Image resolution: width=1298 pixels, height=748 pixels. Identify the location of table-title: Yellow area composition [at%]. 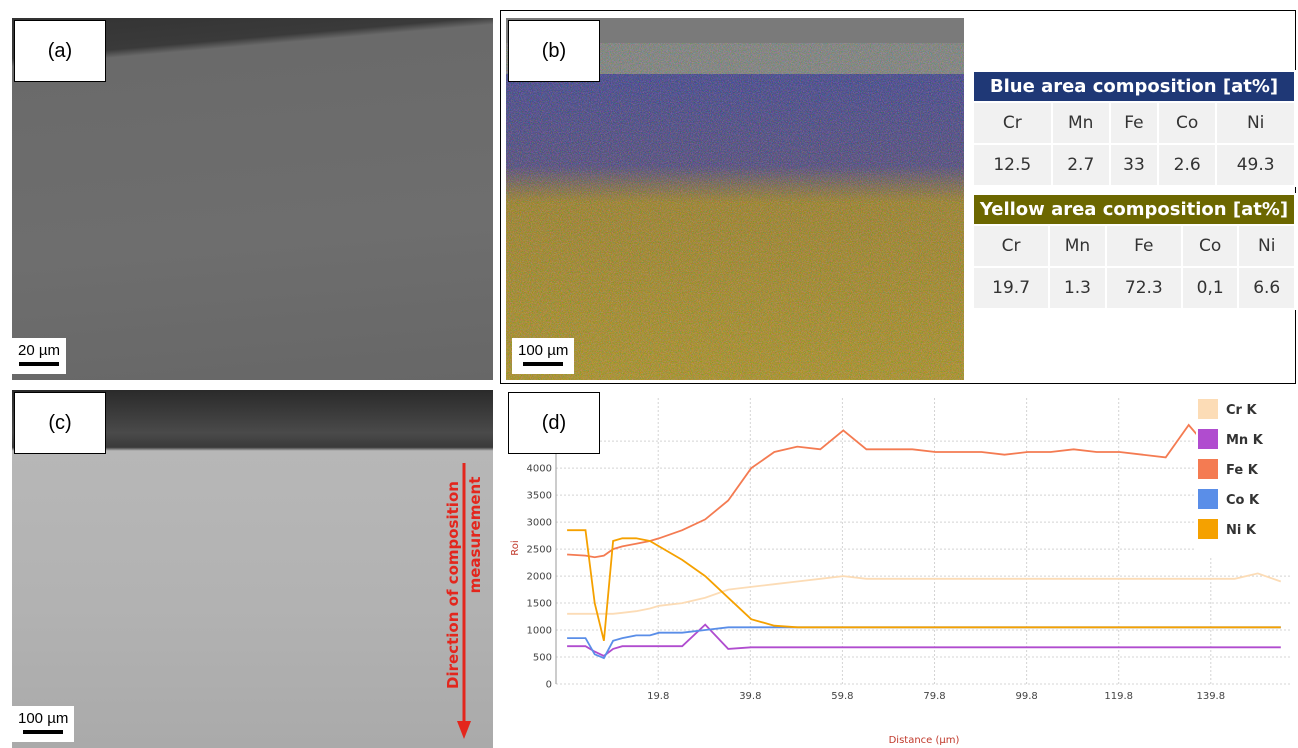
(1134, 209).